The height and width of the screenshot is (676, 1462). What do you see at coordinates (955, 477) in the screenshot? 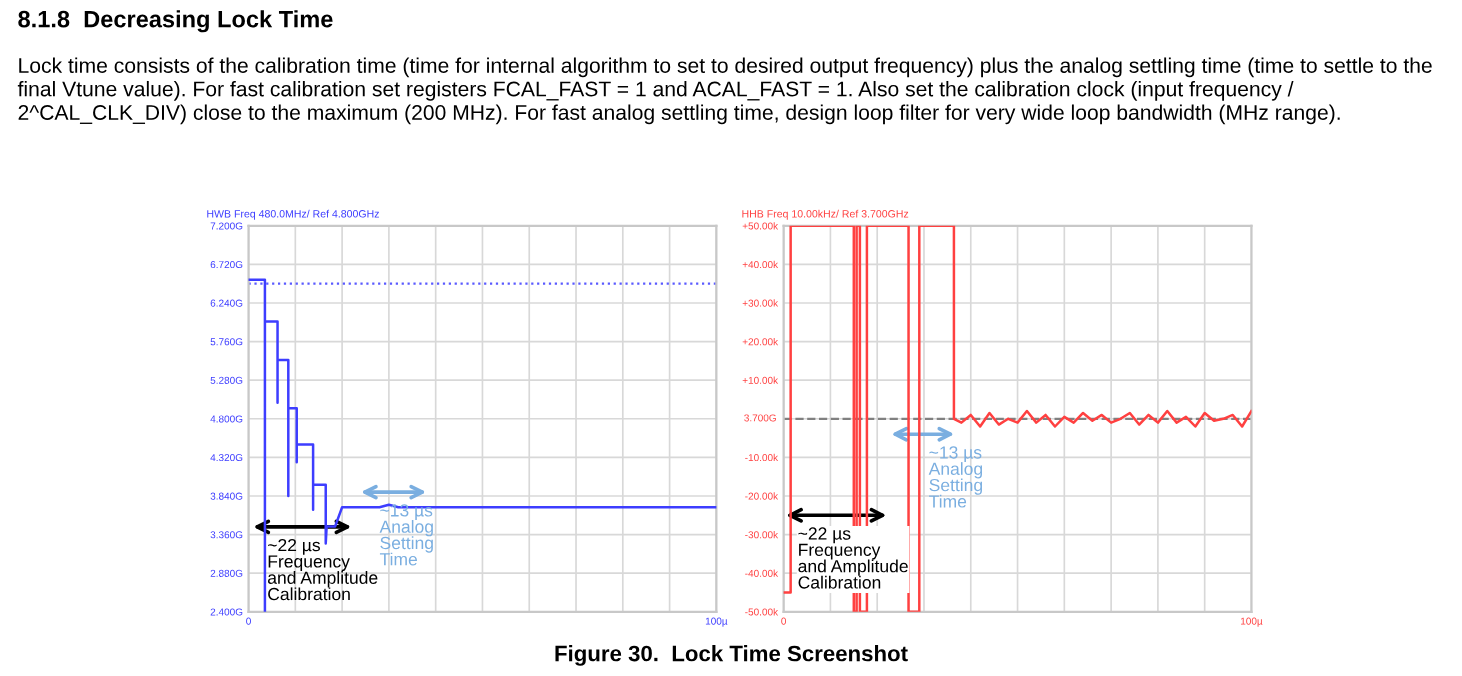
I see `annotation: ~13 µs Analog Setting Time` at bounding box center [955, 477].